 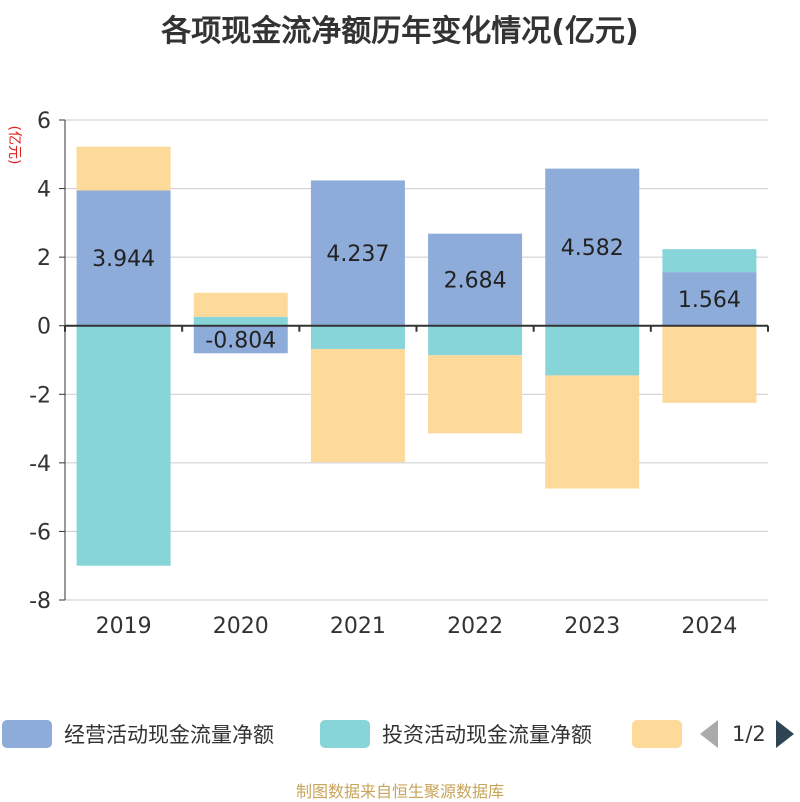 I want to click on data-label-operating-2021: 4.237, so click(x=357, y=254).